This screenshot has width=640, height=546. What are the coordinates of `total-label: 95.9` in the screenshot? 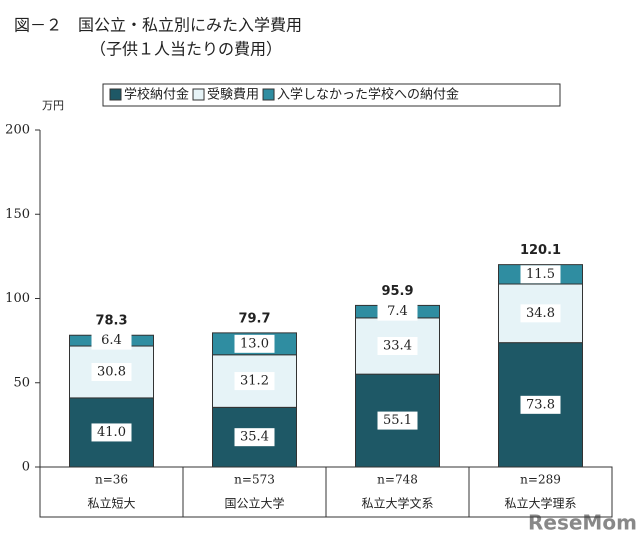 It's located at (397, 291).